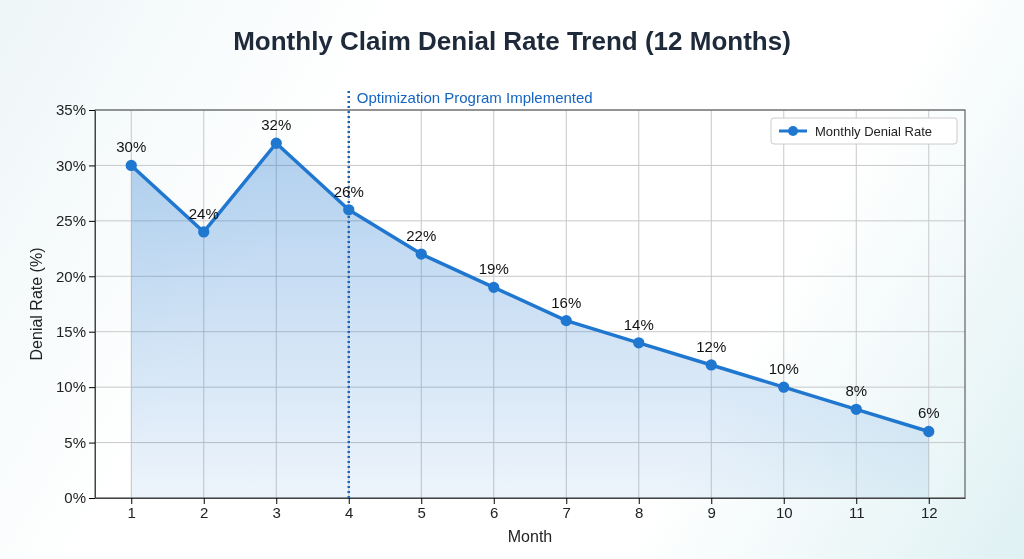 The image size is (1024, 559). Describe the element at coordinates (638, 324) in the screenshot. I see `text: 14%` at that location.